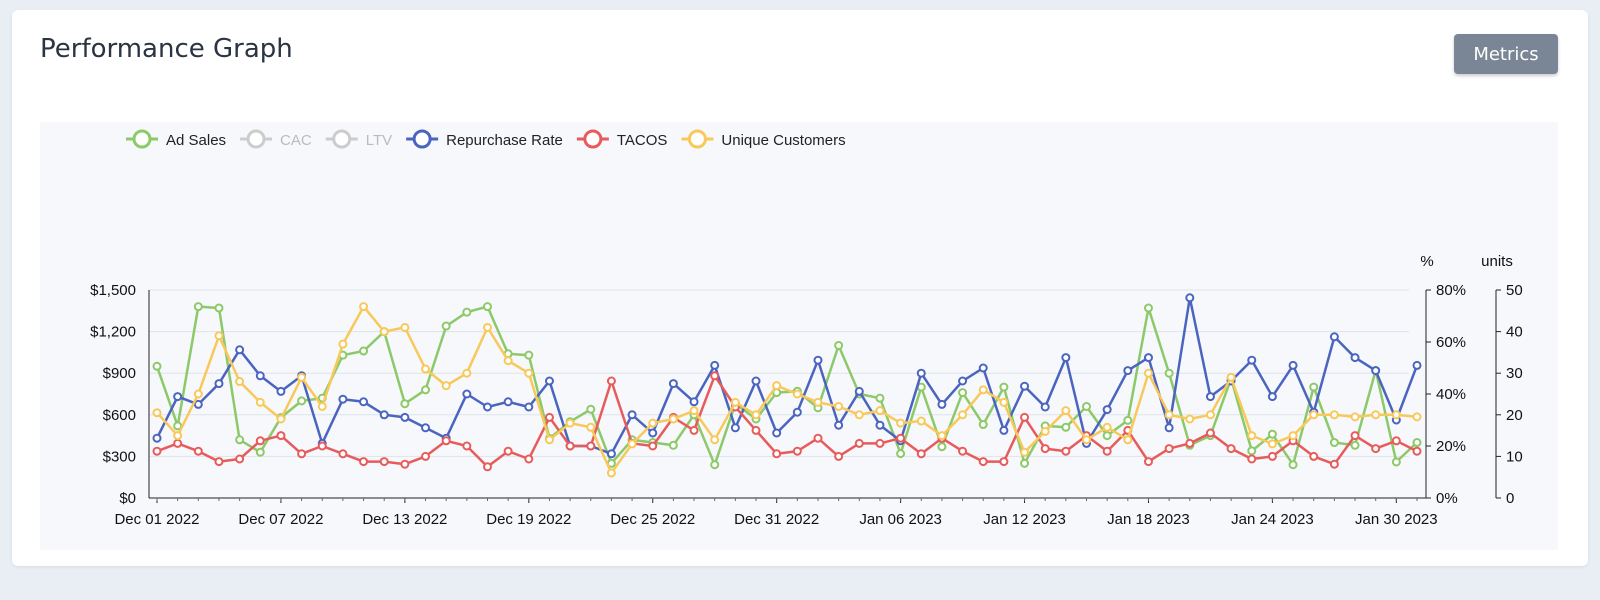  I want to click on legend-item-repurchase-rate: Repurchase Rate, so click(504, 140).